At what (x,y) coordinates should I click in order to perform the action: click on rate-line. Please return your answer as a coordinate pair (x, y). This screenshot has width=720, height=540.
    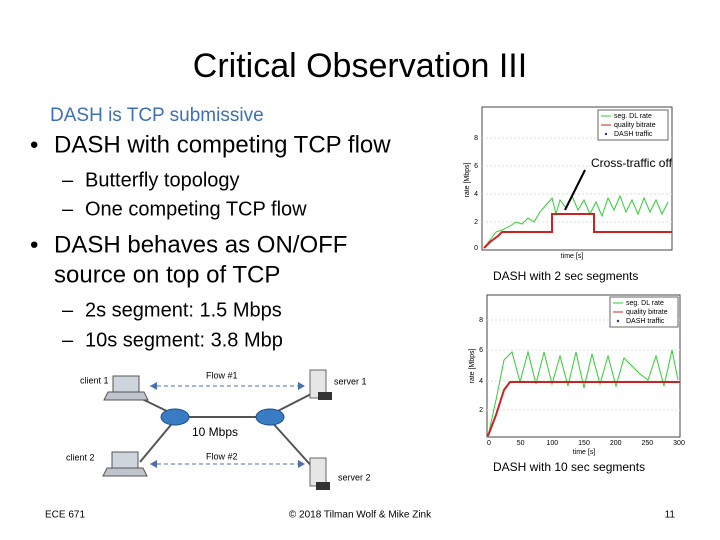
    Looking at the image, I should click on (576, 221).